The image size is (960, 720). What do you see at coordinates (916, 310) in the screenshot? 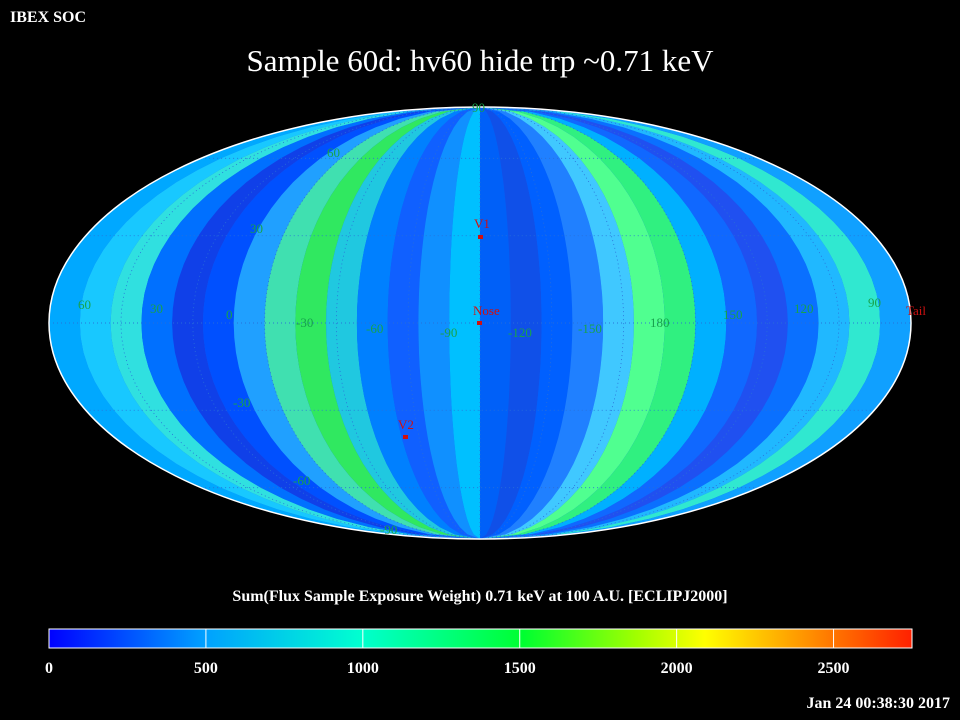
I see `marker-tail-label: Tail` at bounding box center [916, 310].